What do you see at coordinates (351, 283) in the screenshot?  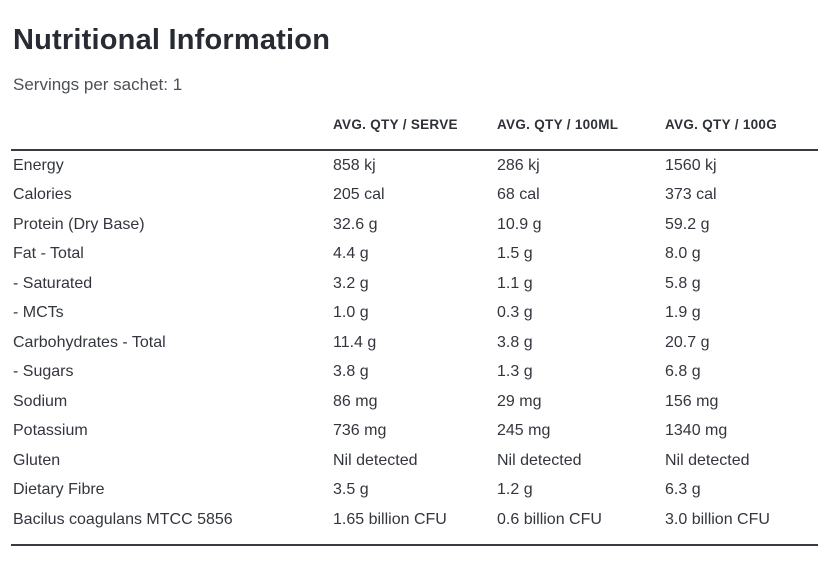 I see `value-per-serve: 3.2 g` at bounding box center [351, 283].